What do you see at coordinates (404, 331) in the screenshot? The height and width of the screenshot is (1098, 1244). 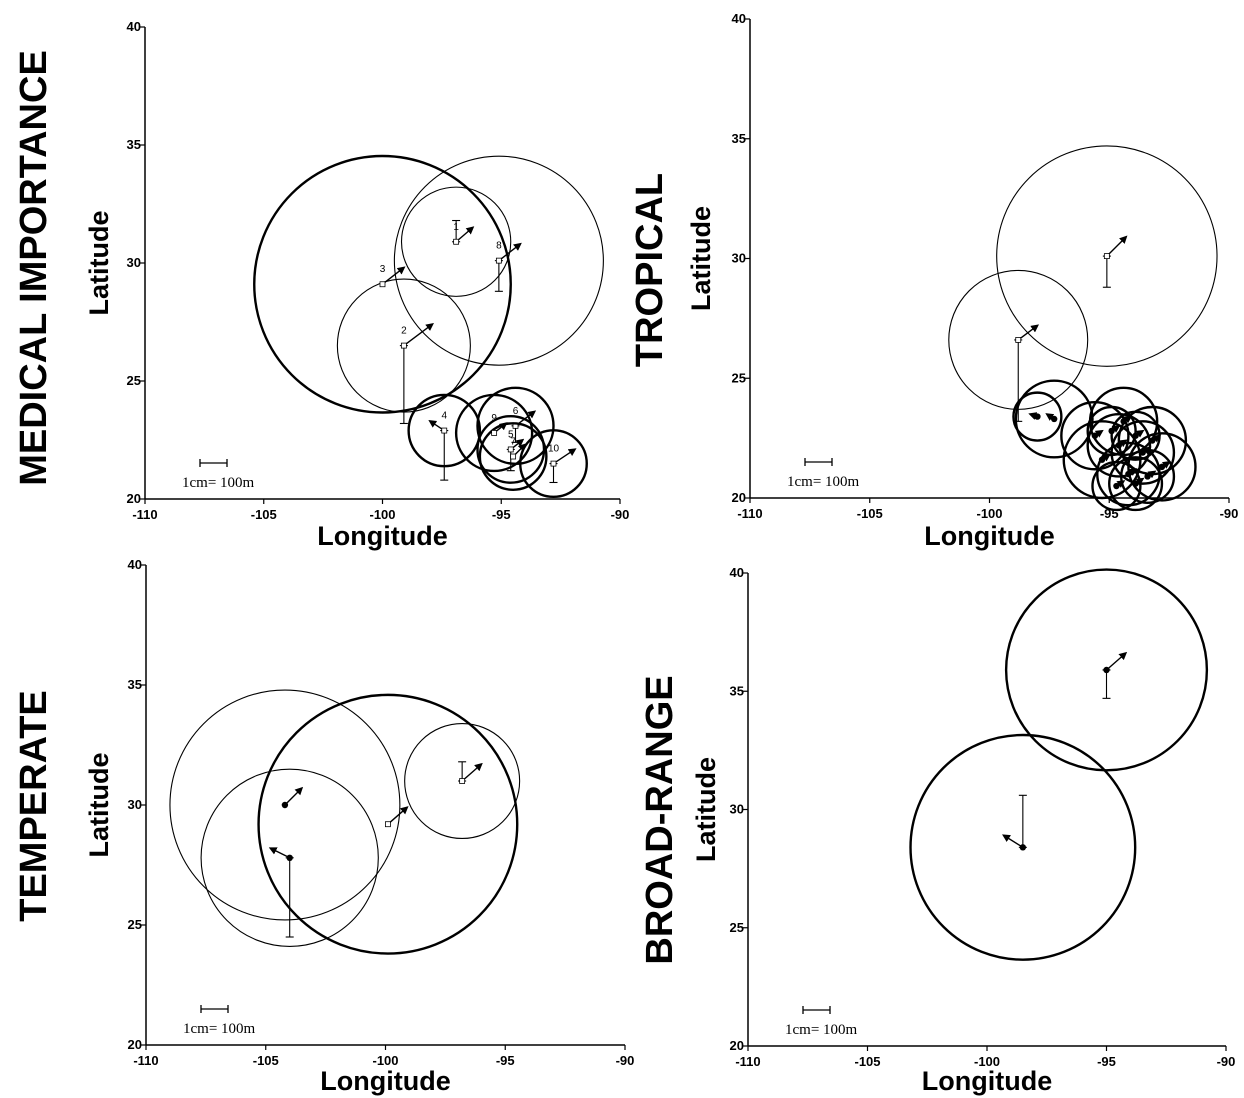 I see `point-label: 2` at bounding box center [404, 331].